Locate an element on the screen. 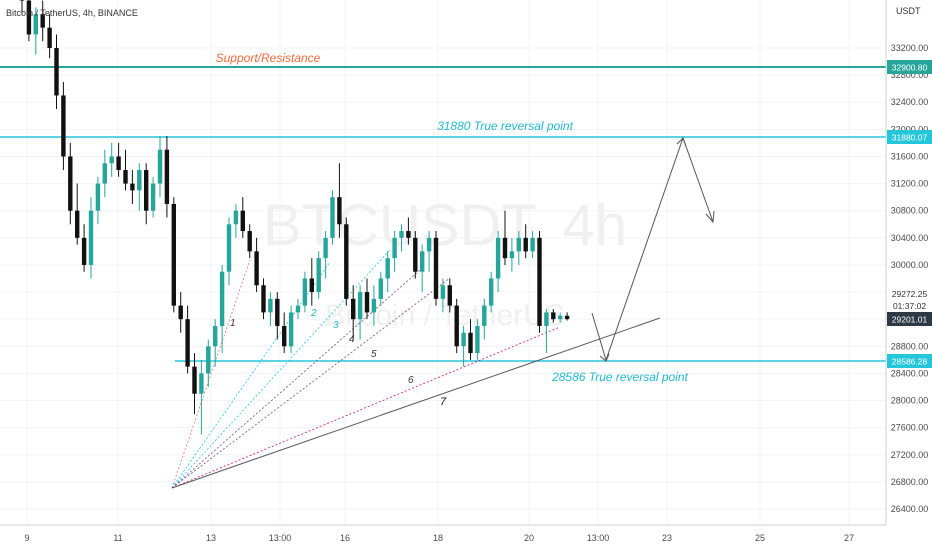 Image resolution: width=932 pixels, height=550 pixels. fan-number-3: 3 is located at coordinates (336, 325).